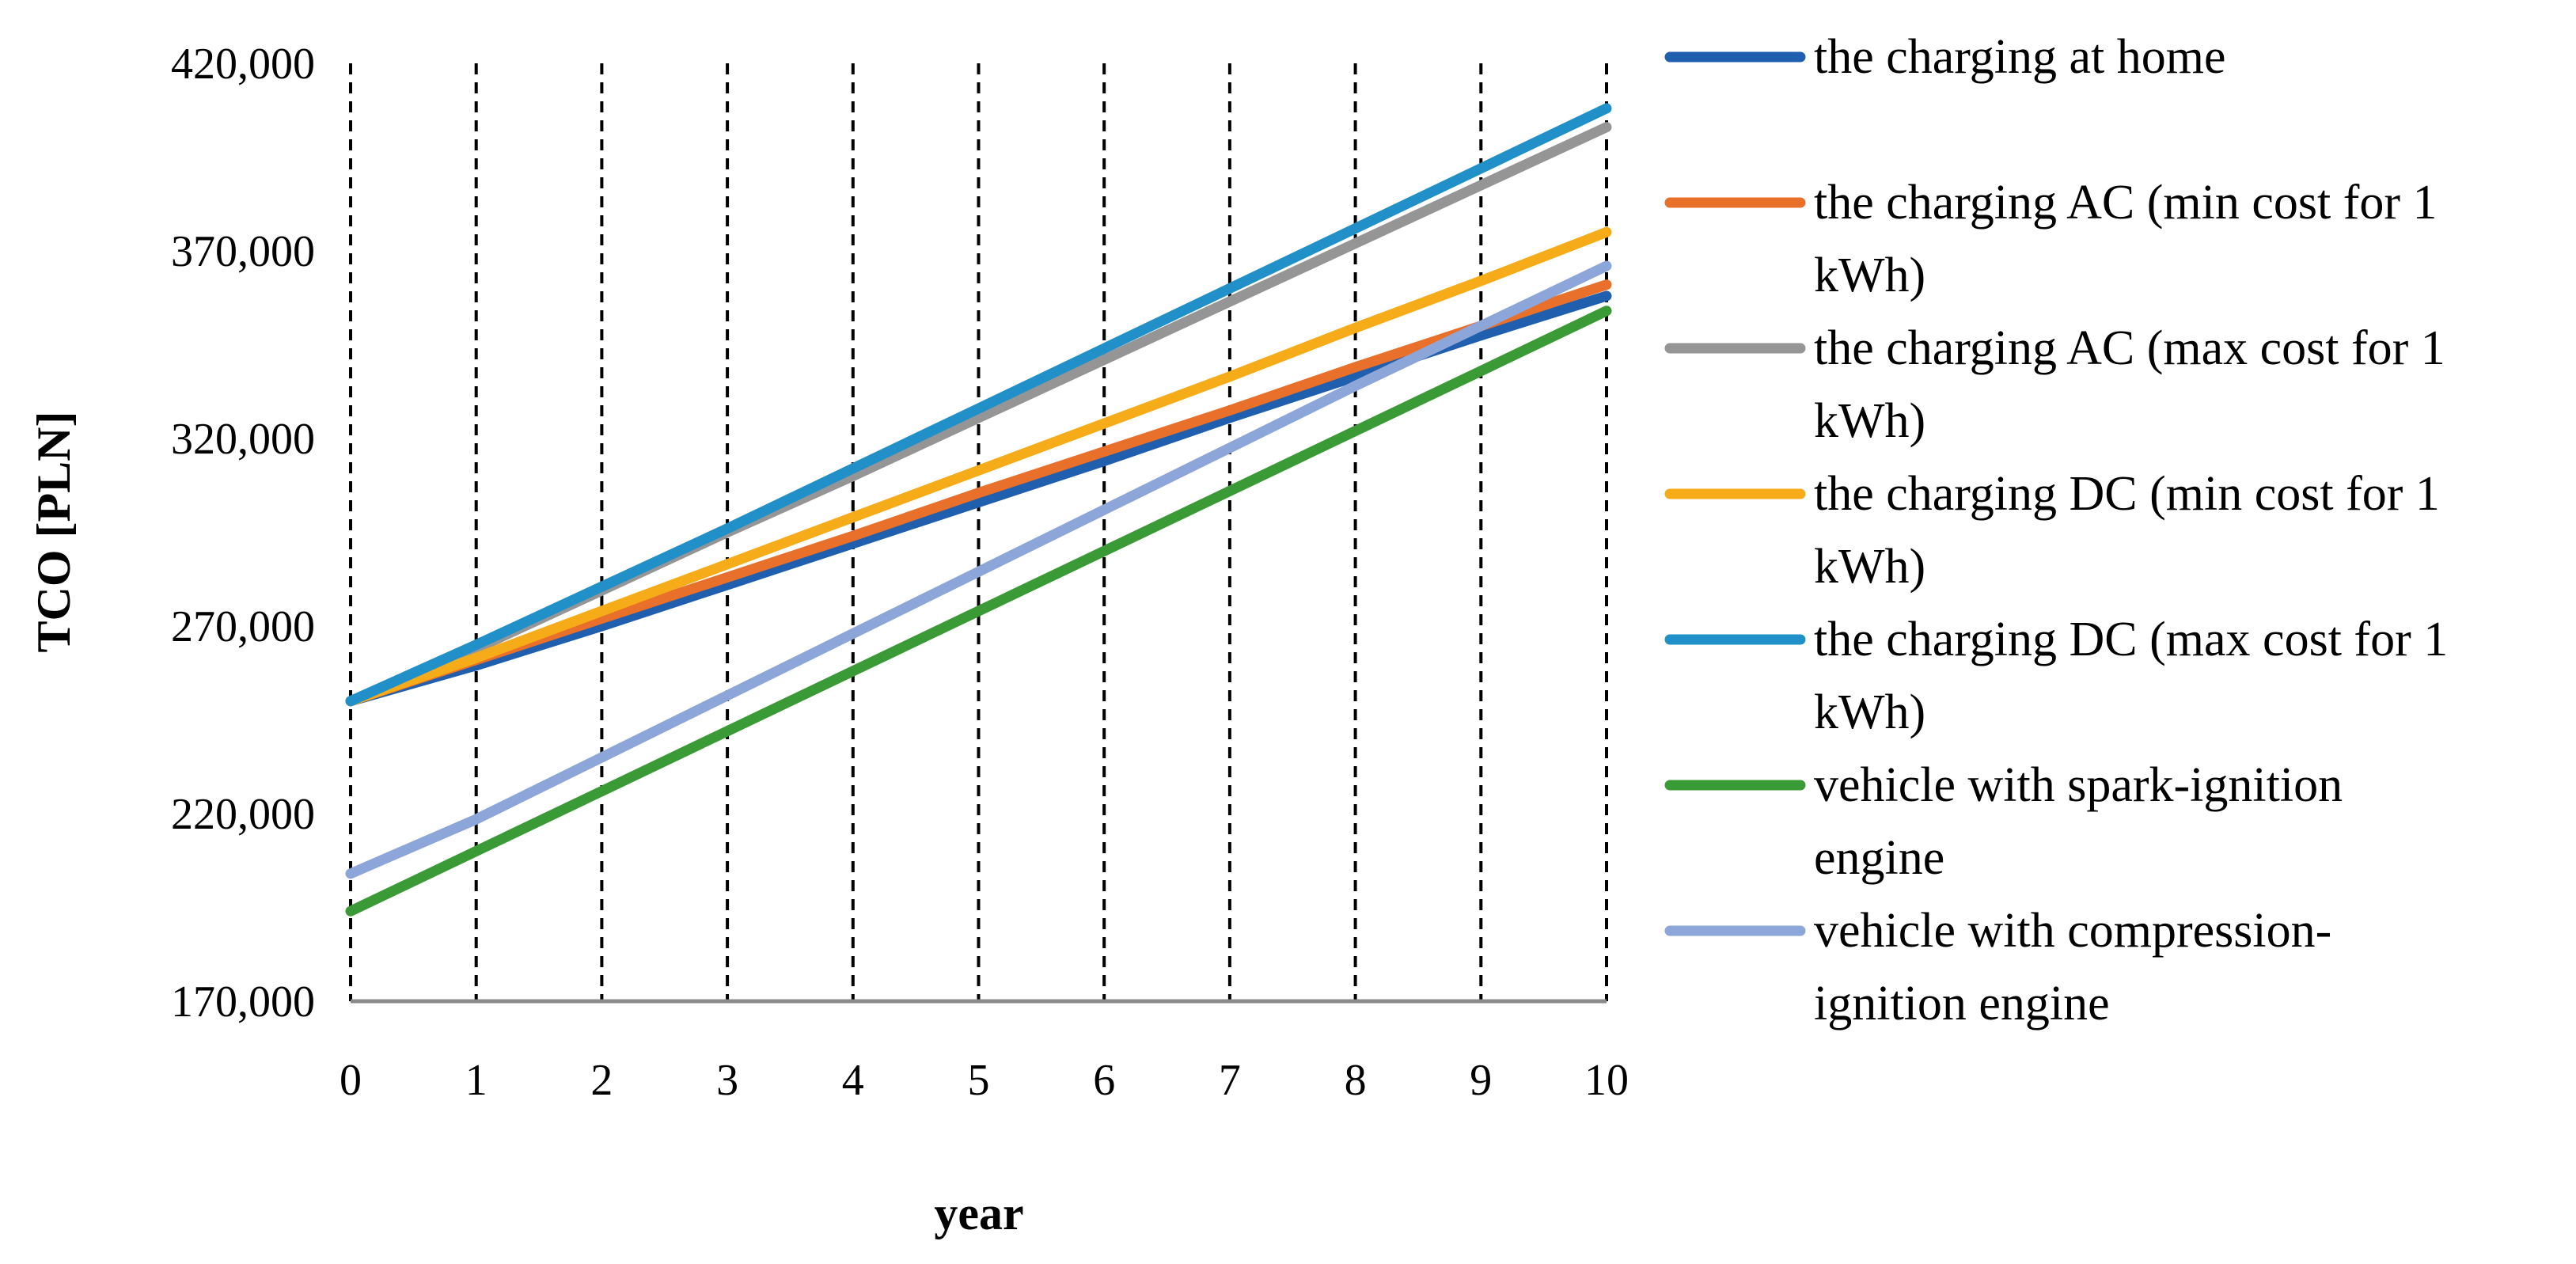  I want to click on legend-label: the charging AC (min cost for 1 kWh), so click(2126, 239).